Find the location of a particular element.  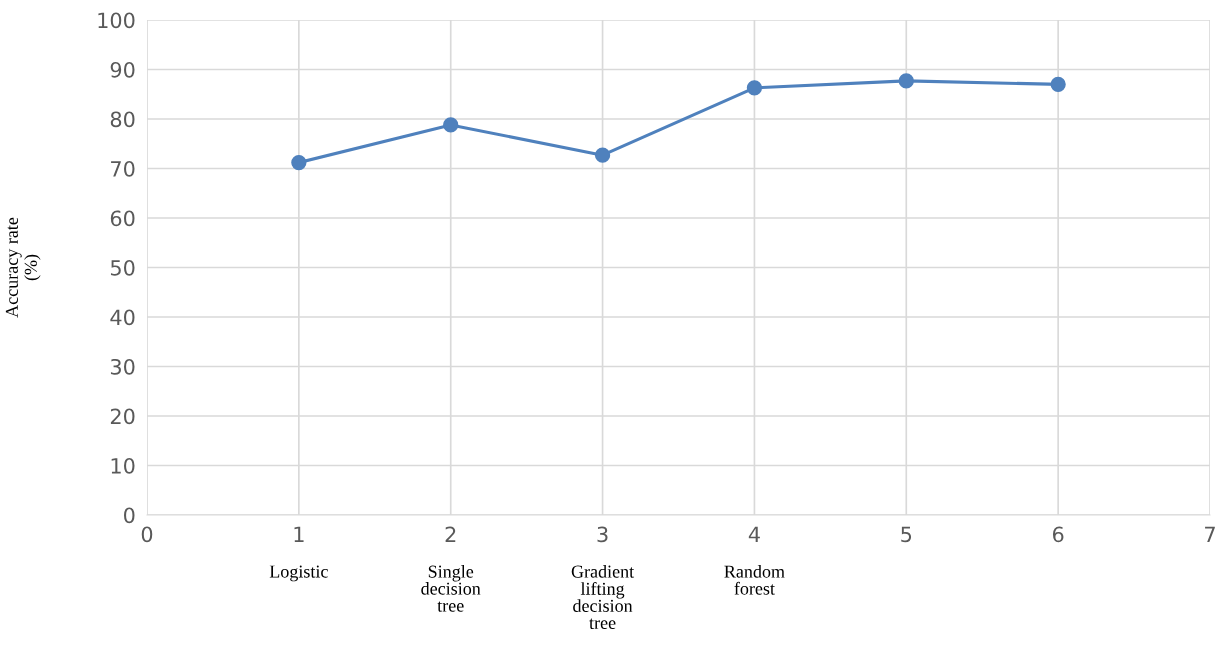

y-tick-label: 100 is located at coordinates (116, 20).